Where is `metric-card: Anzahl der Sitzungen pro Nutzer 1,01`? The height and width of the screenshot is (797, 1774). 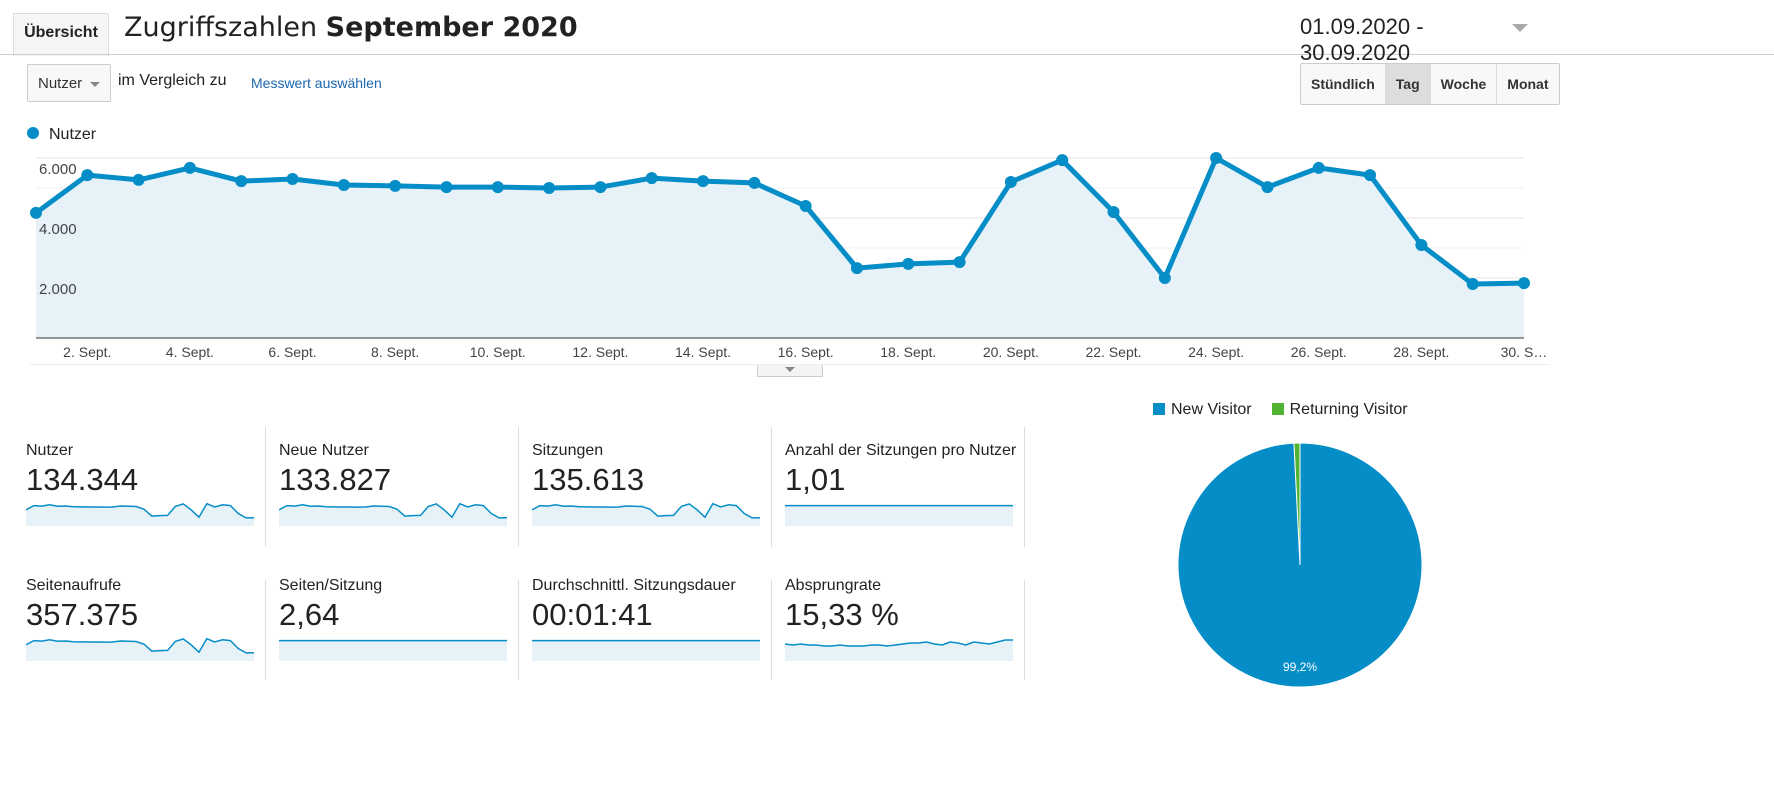 metric-card: Anzahl der Sitzungen pro Nutzer 1,01 is located at coordinates (904, 475).